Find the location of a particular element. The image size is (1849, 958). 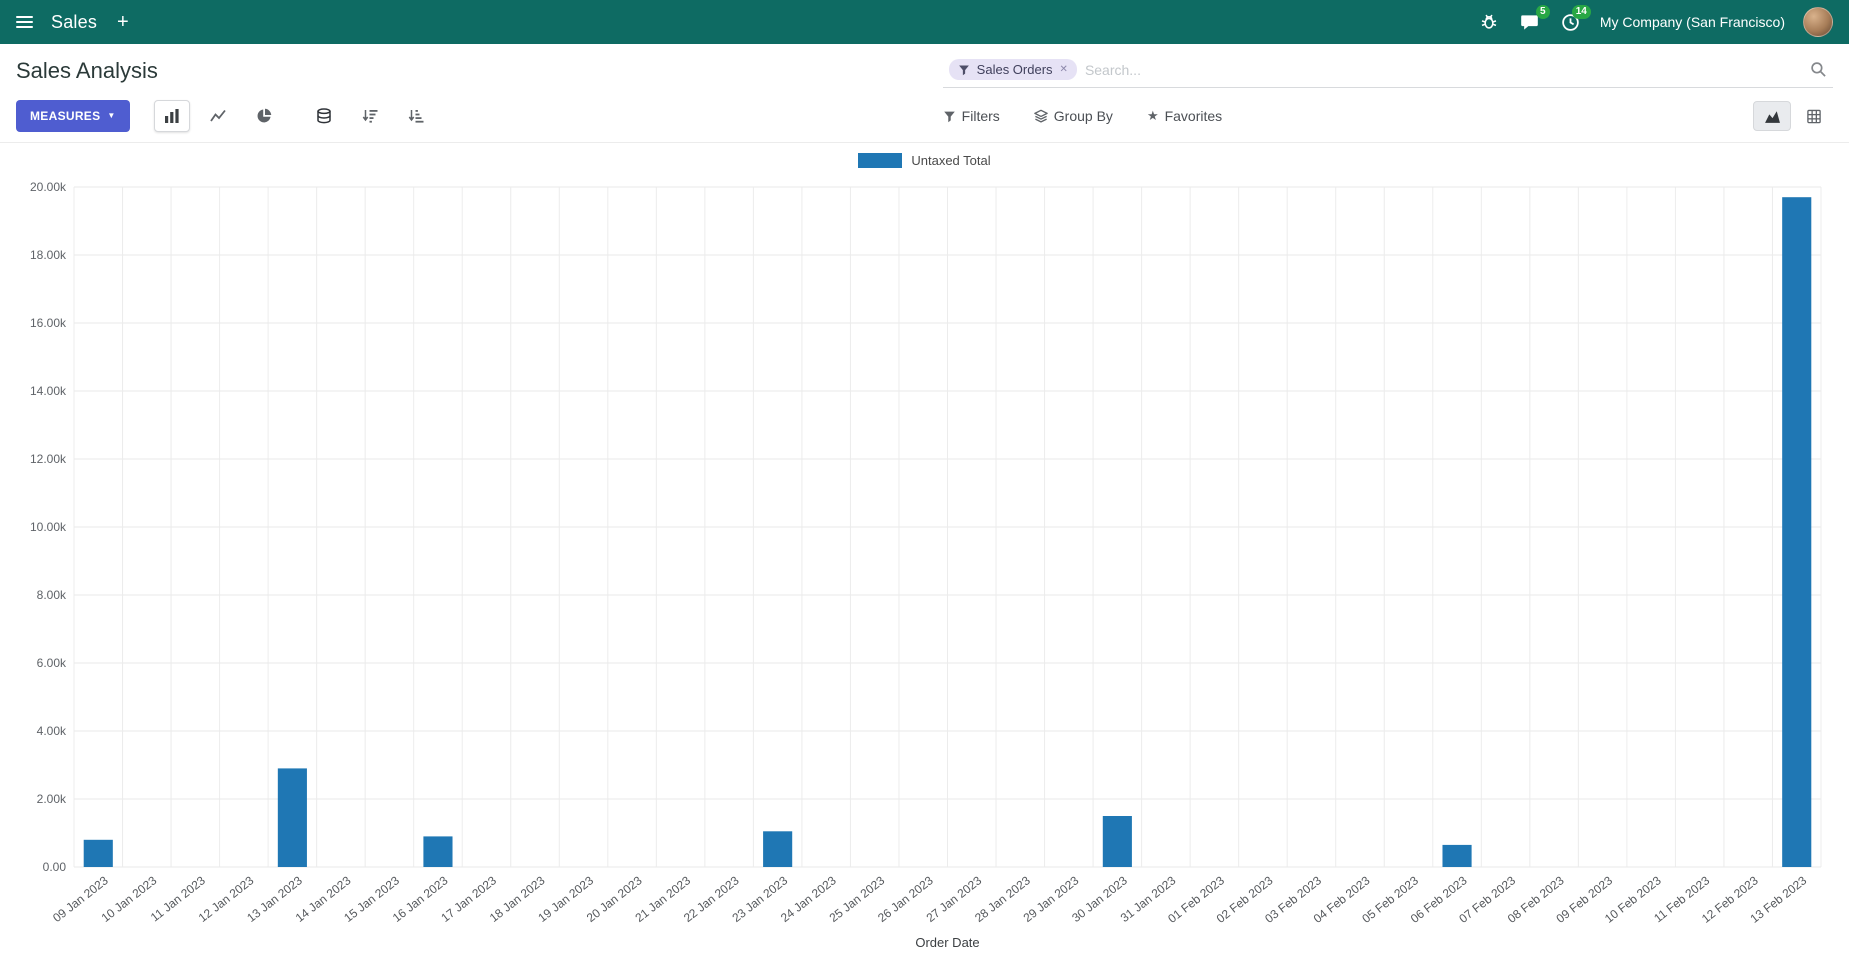

search-facet-label: Sales Orders is located at coordinates (1014, 69).